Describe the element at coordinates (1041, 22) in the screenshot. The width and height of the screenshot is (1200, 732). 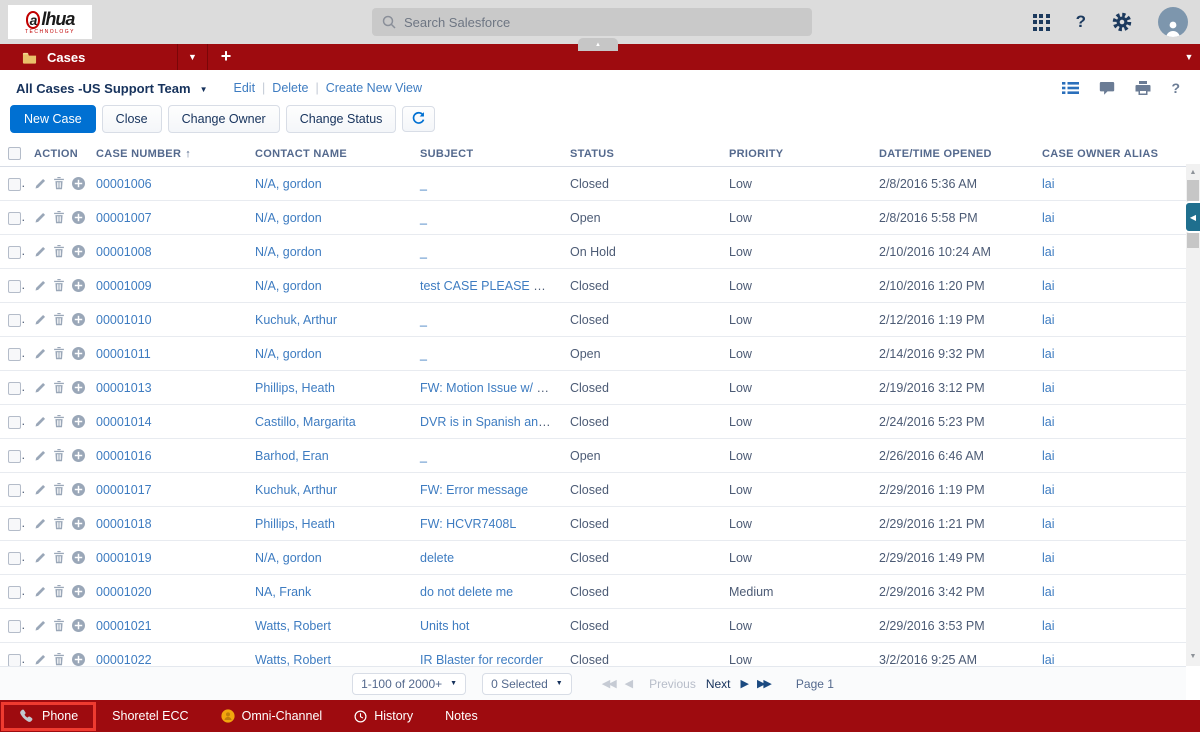
I see `app-launcher-icon` at that location.